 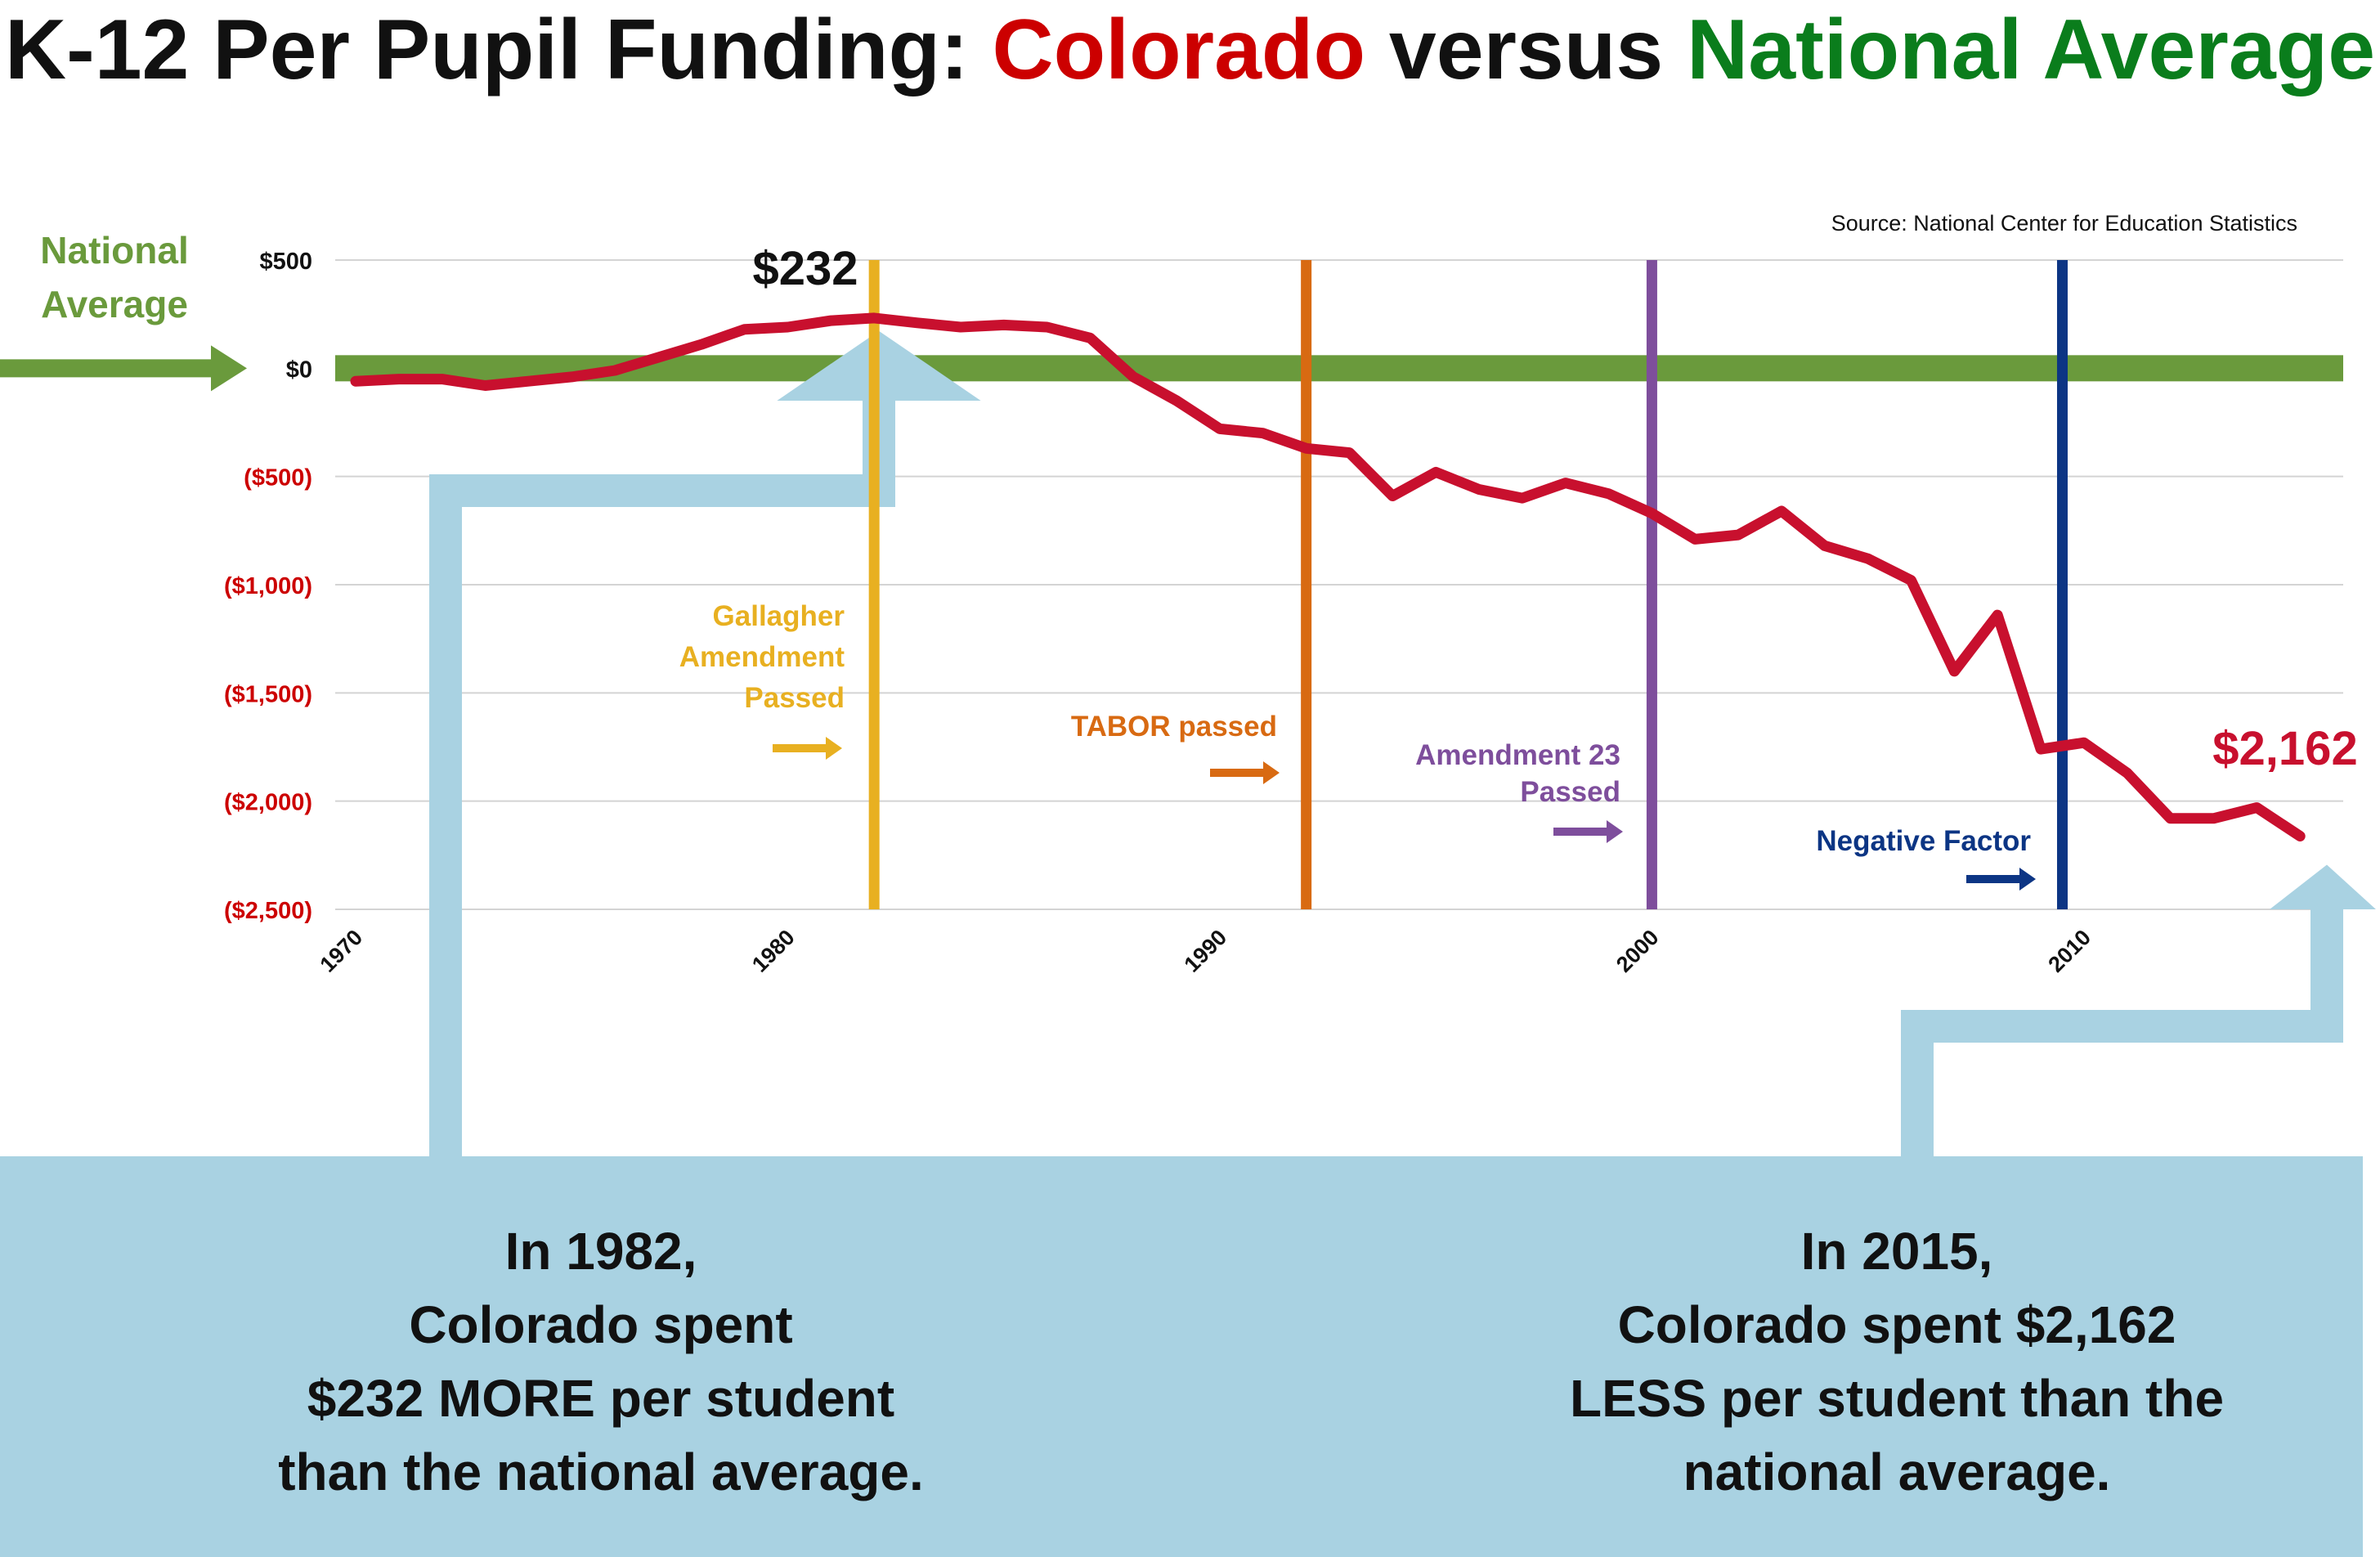 I want to click on title-part-national: National Average, so click(x=2031, y=49).